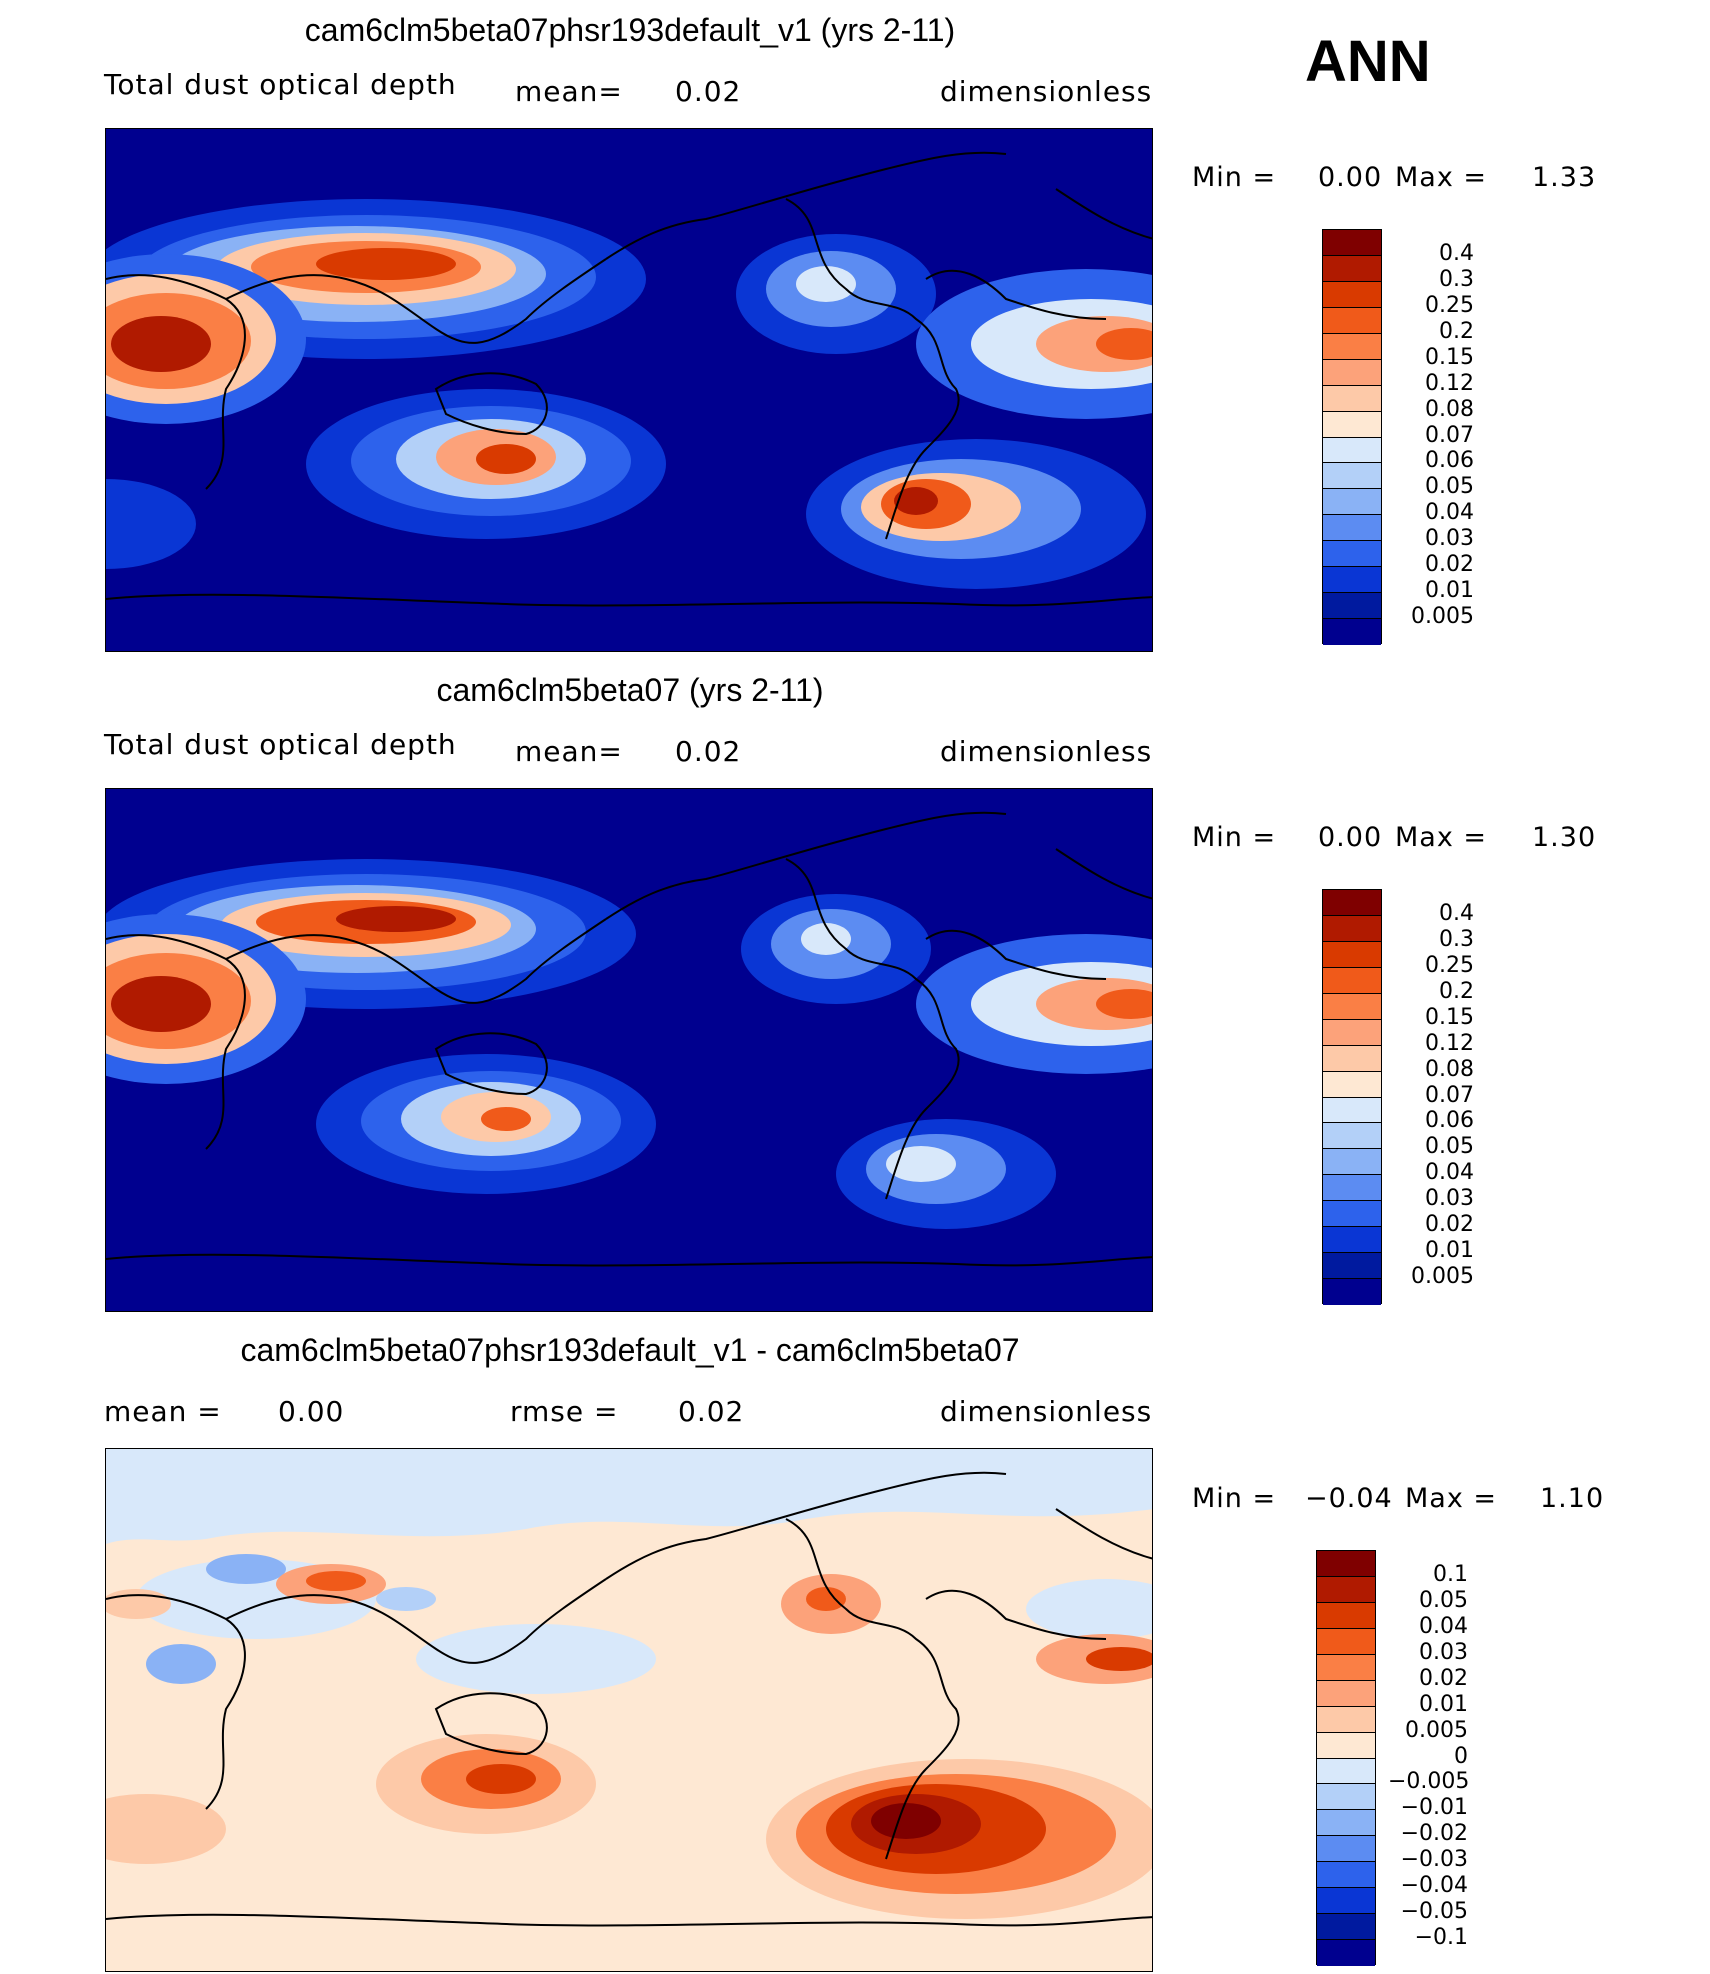 The height and width of the screenshot is (1974, 1710). What do you see at coordinates (163, 1411) in the screenshot?
I see `mean-label: mean =` at bounding box center [163, 1411].